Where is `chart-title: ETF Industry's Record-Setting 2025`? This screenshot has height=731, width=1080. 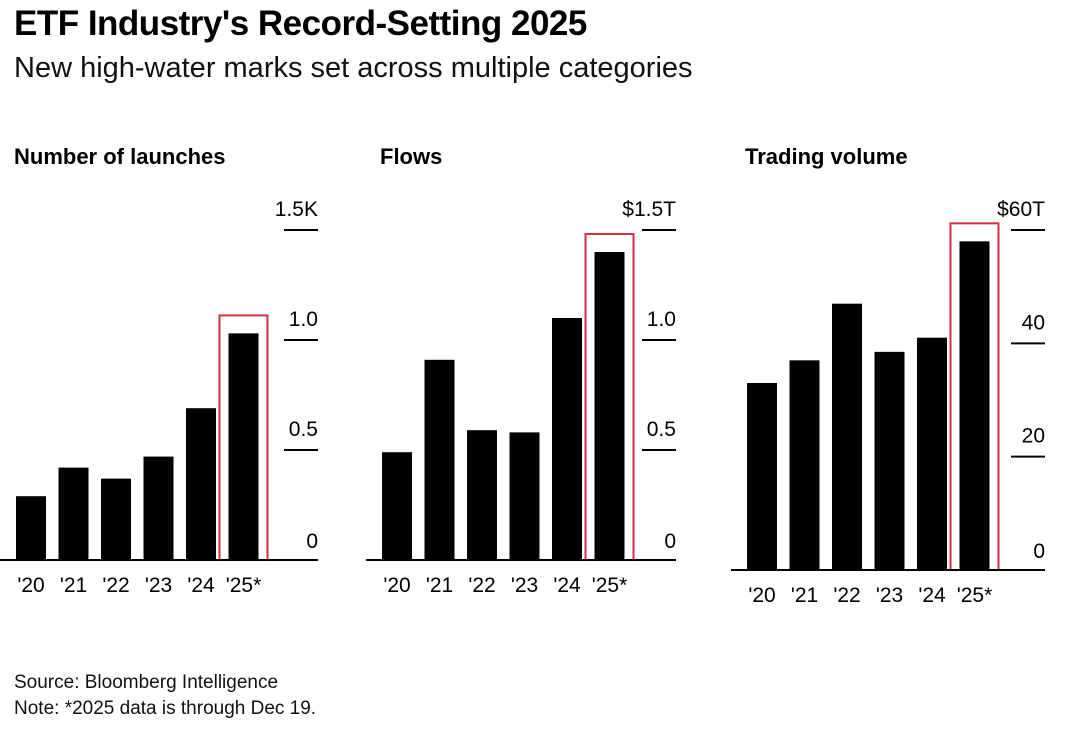 chart-title: ETF Industry's Record-Setting 2025 is located at coordinates (300, 23).